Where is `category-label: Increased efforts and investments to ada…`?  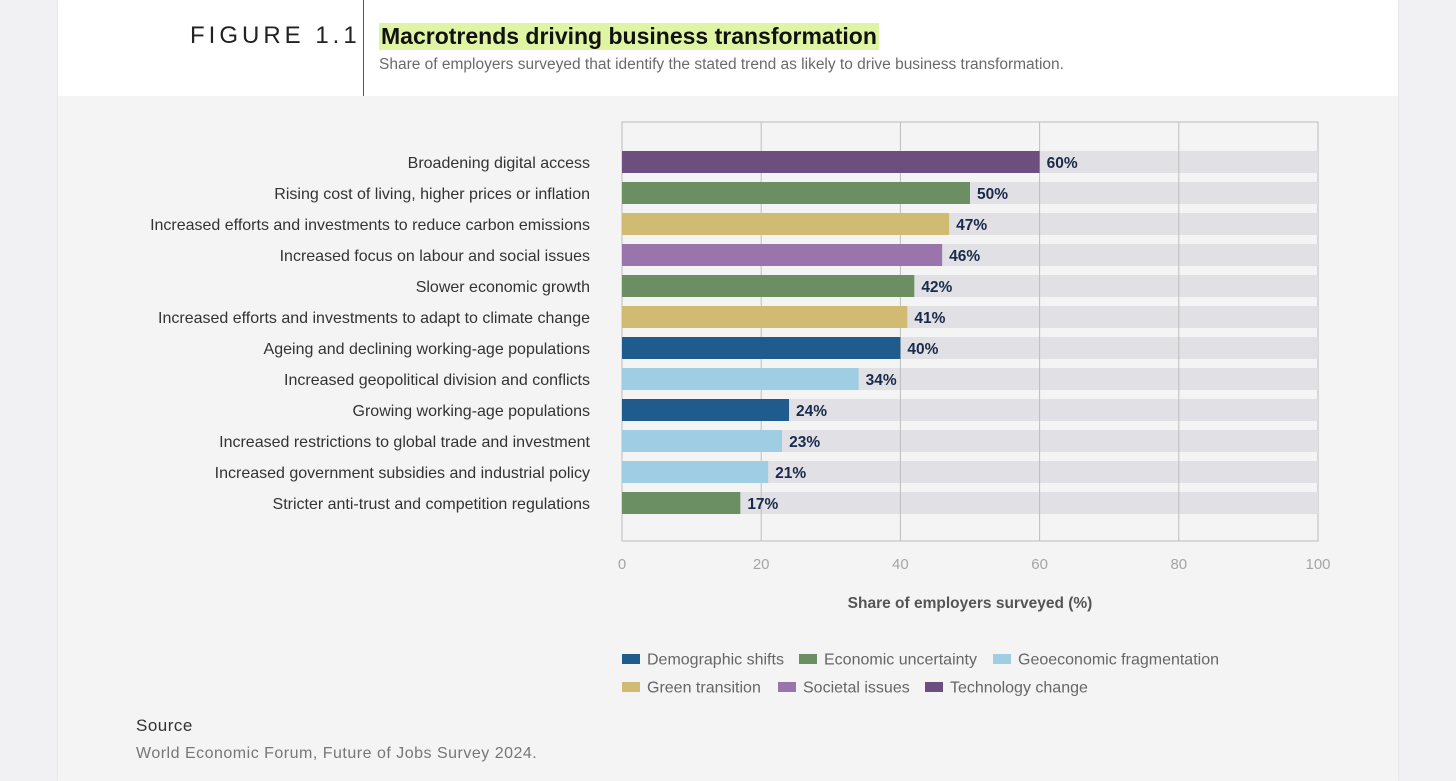 category-label: Increased efforts and investments to ada… is located at coordinates (374, 318).